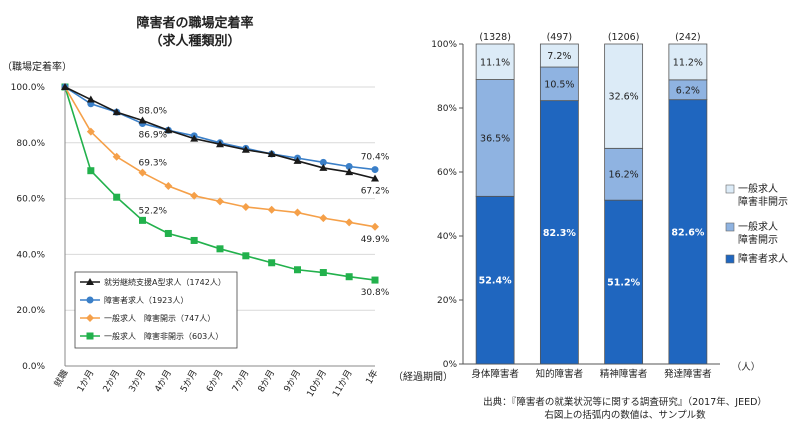  I want to click on y-tick-label: 80.0%, so click(30, 144).